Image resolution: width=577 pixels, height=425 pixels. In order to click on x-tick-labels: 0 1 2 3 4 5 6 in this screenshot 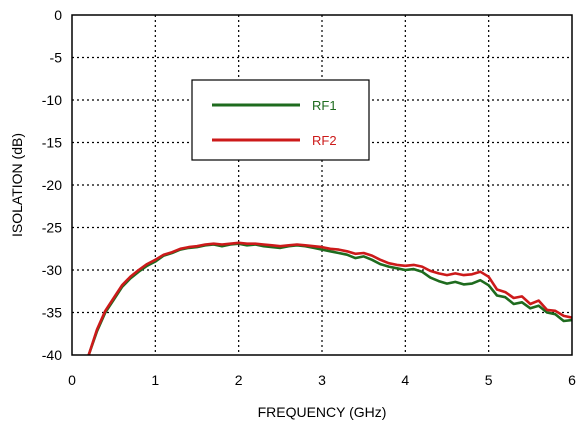, I will do `click(322, 380)`.